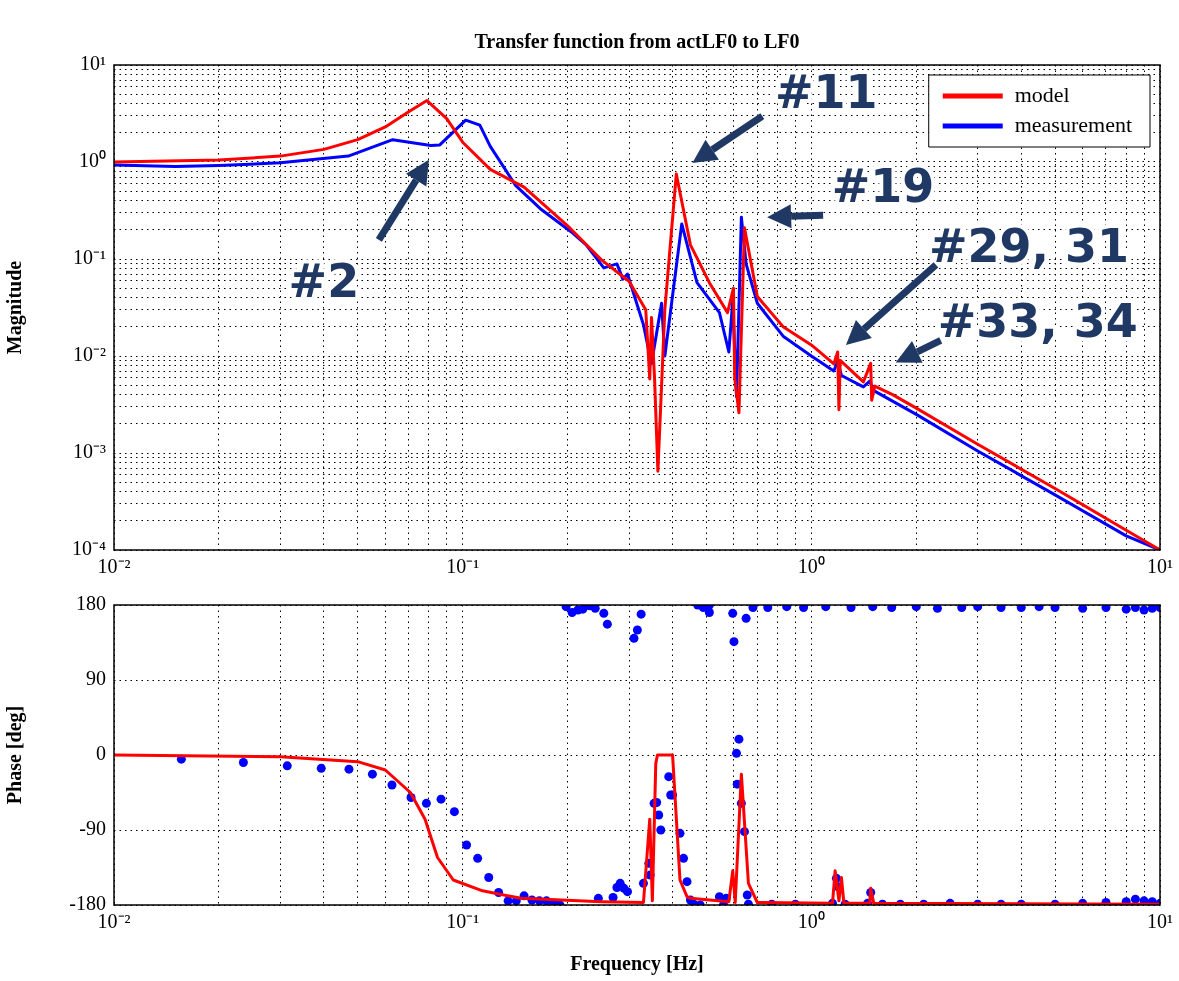 This screenshot has height=981, width=1179. Describe the element at coordinates (1042, 94) in the screenshot. I see `legend-label: model` at that location.